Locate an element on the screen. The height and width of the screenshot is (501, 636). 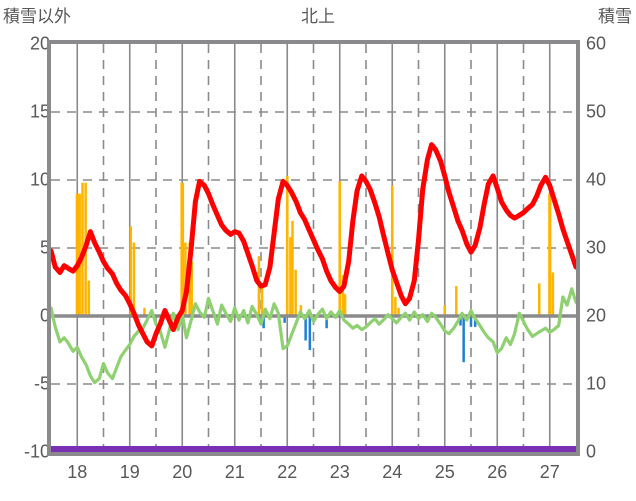
y-axis-tick-label-right: 10 is located at coordinates (596, 383).